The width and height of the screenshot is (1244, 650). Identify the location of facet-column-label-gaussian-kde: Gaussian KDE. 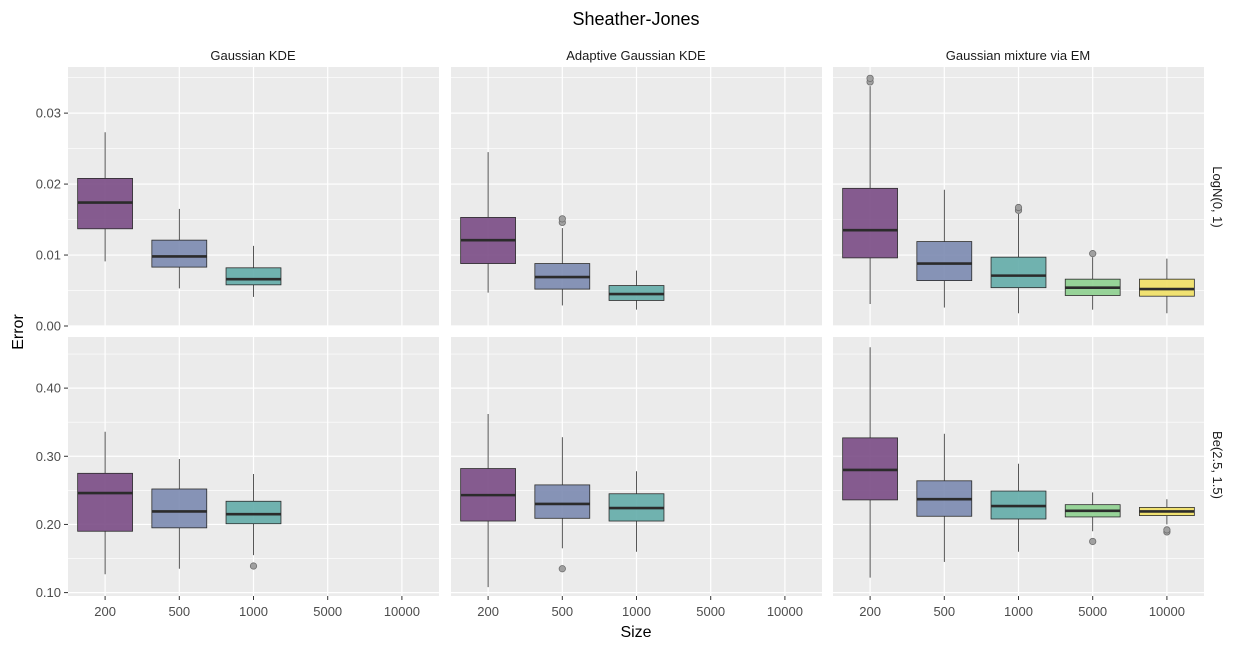
(253, 55).